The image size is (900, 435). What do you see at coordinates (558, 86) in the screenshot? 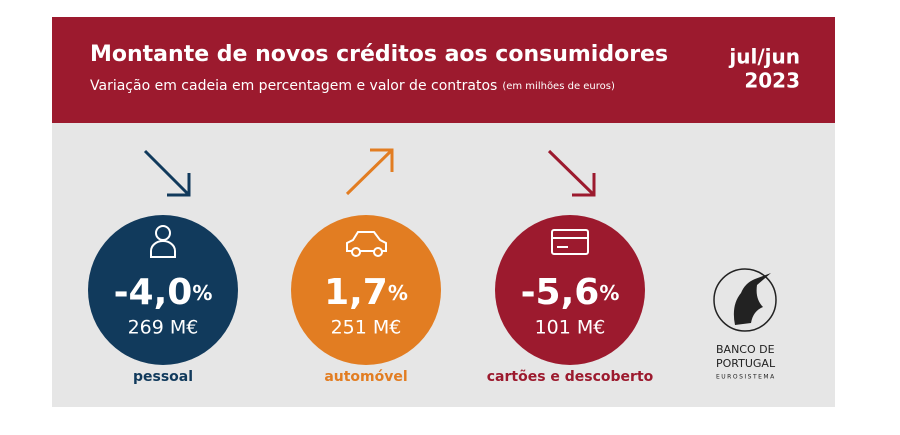
I see `subtitle-note: (em milhões de euros)` at bounding box center [558, 86].